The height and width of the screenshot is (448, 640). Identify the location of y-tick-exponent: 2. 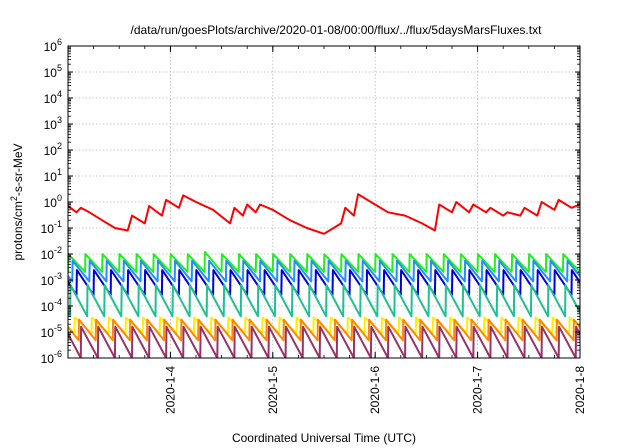
(59, 146).